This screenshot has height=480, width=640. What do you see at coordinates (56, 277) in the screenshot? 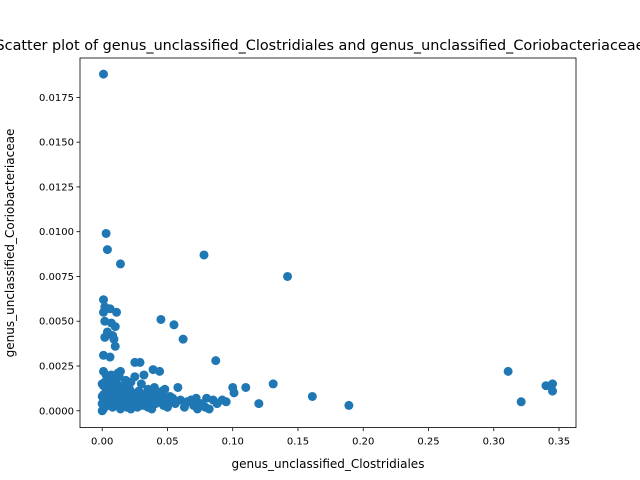
I see `y-tick-label: 0.0075` at bounding box center [56, 277].